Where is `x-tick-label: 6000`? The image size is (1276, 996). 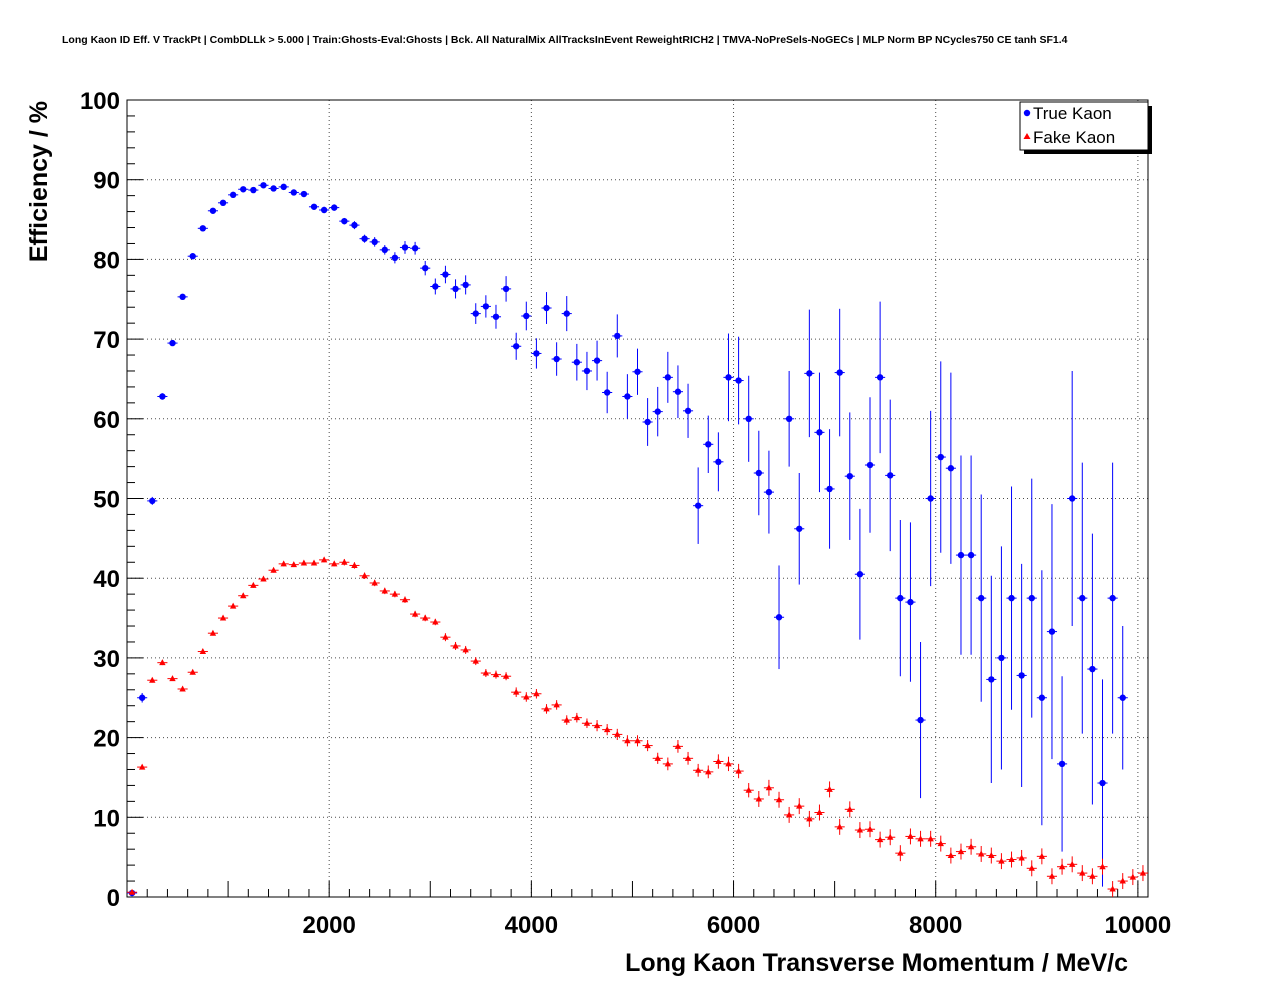
x-tick-label: 6000 is located at coordinates (733, 925).